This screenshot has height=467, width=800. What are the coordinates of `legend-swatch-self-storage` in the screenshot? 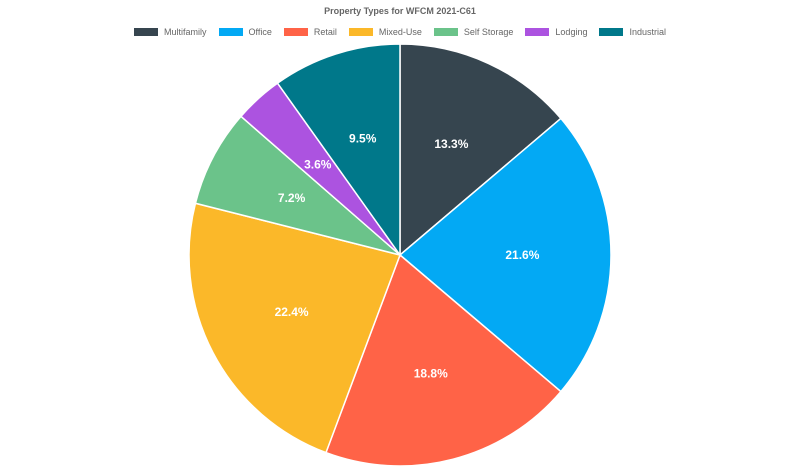 It's located at (445, 32).